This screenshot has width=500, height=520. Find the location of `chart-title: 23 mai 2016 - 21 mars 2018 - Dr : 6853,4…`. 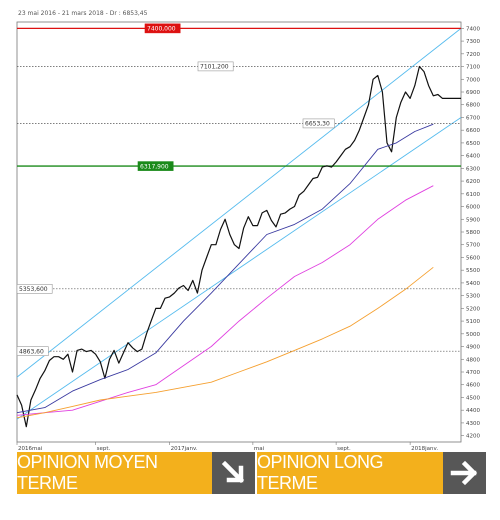

chart-title: 23 mai 2016 - 21 mars 2018 - Dr : 6853,4… is located at coordinates (83, 13).